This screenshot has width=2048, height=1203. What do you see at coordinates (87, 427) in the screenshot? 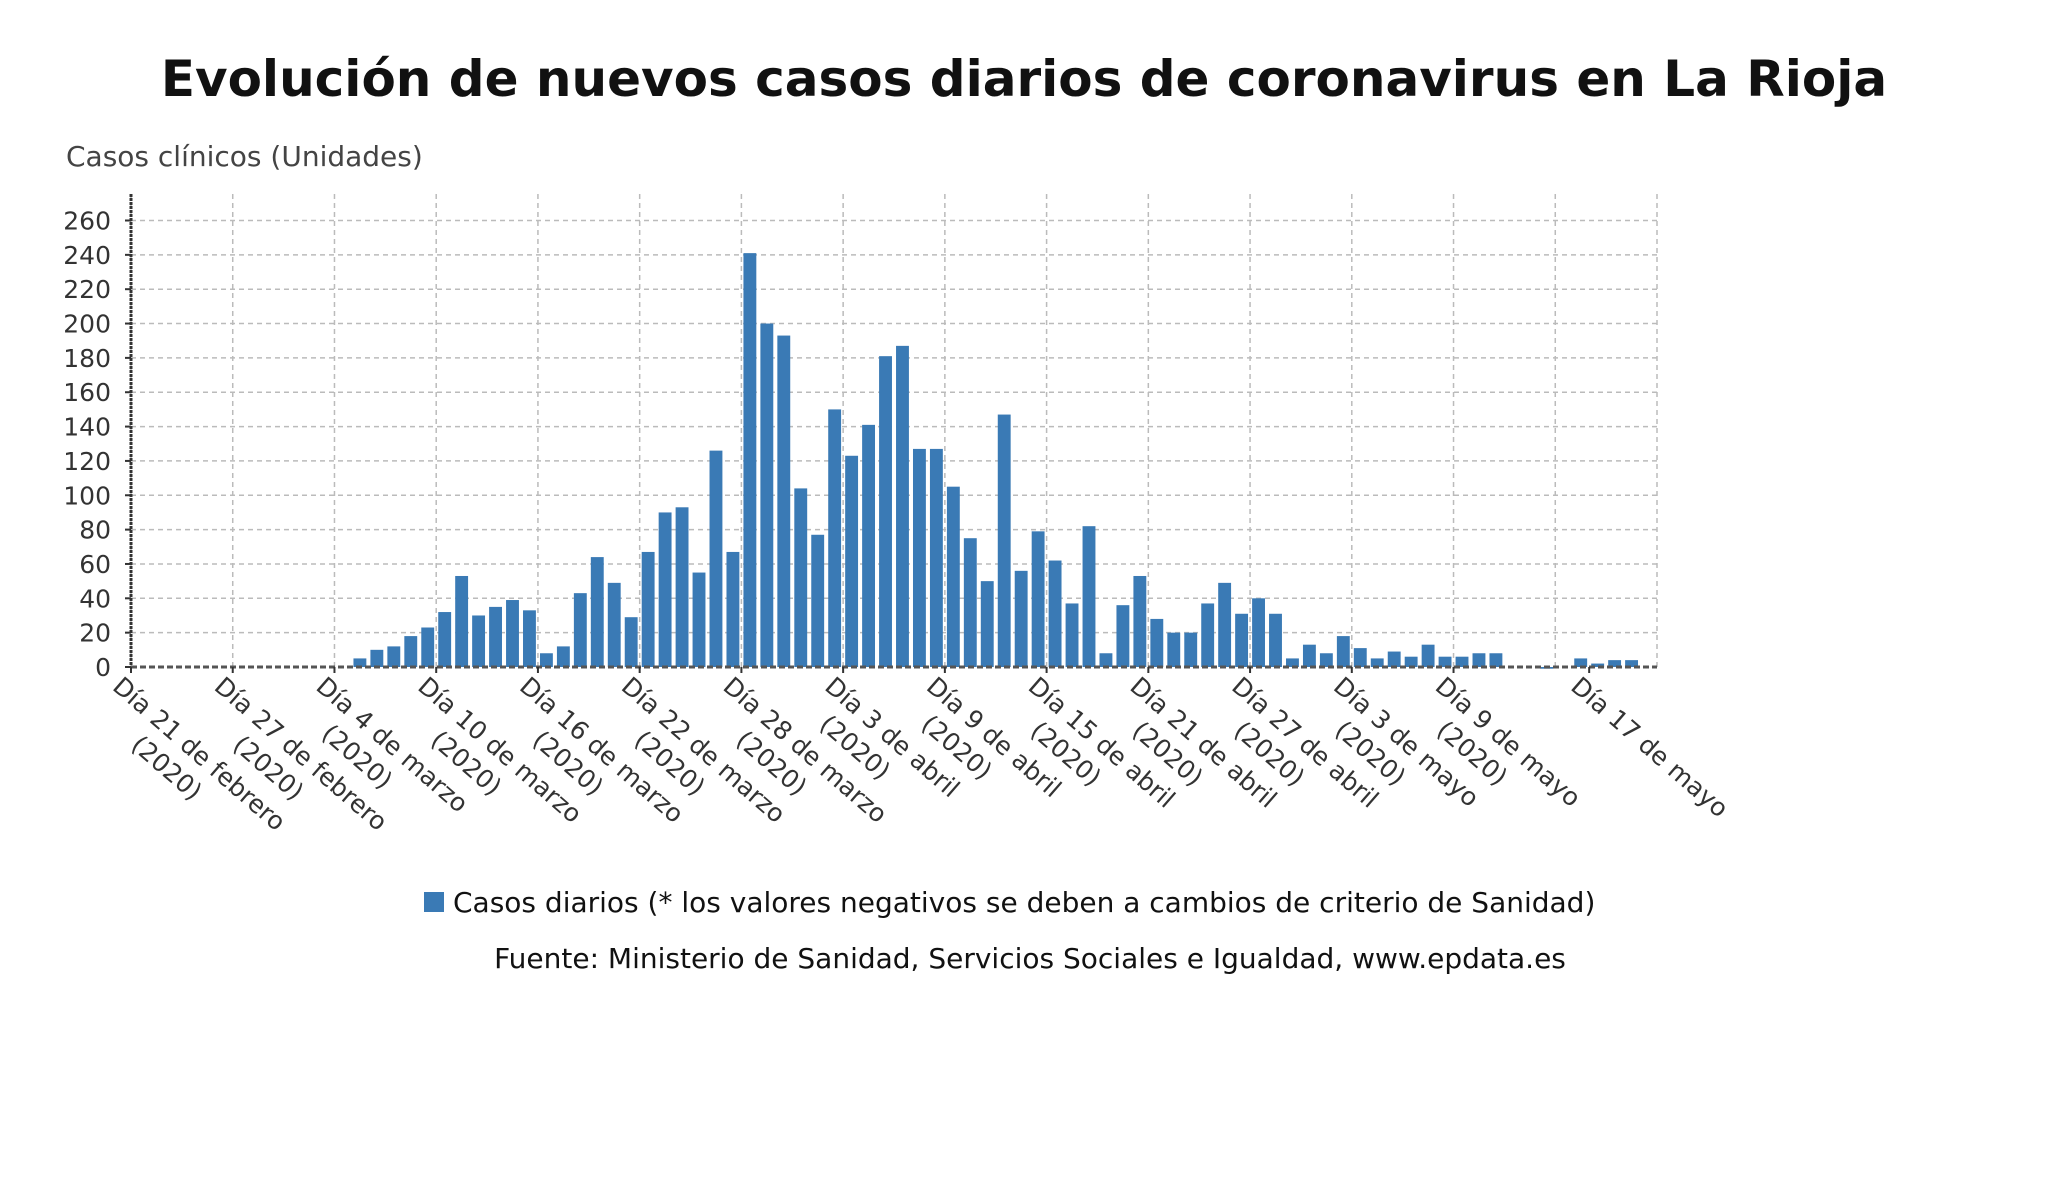
I see `y-tick-label: 140` at bounding box center [87, 427].